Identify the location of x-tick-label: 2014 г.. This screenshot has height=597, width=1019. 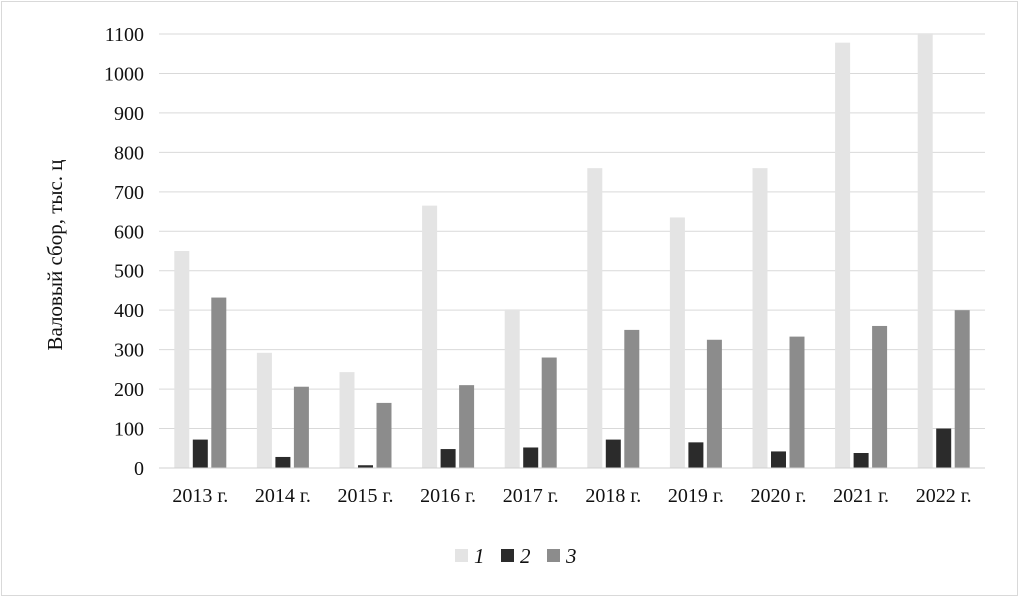
(283, 496).